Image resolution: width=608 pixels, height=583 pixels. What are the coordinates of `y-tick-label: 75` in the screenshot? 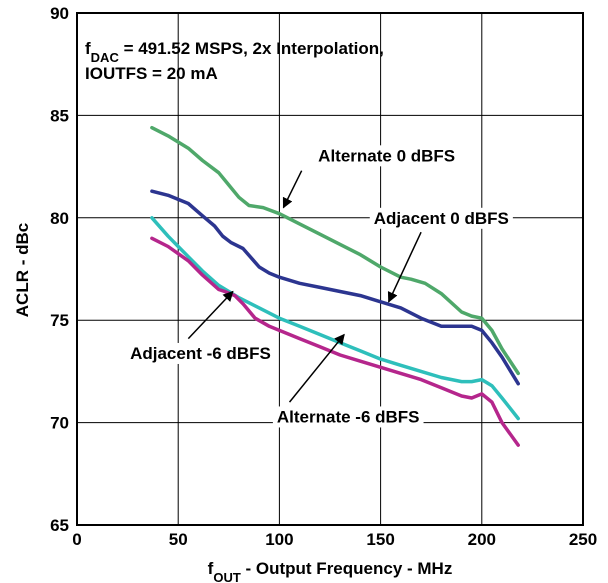 It's located at (59, 320).